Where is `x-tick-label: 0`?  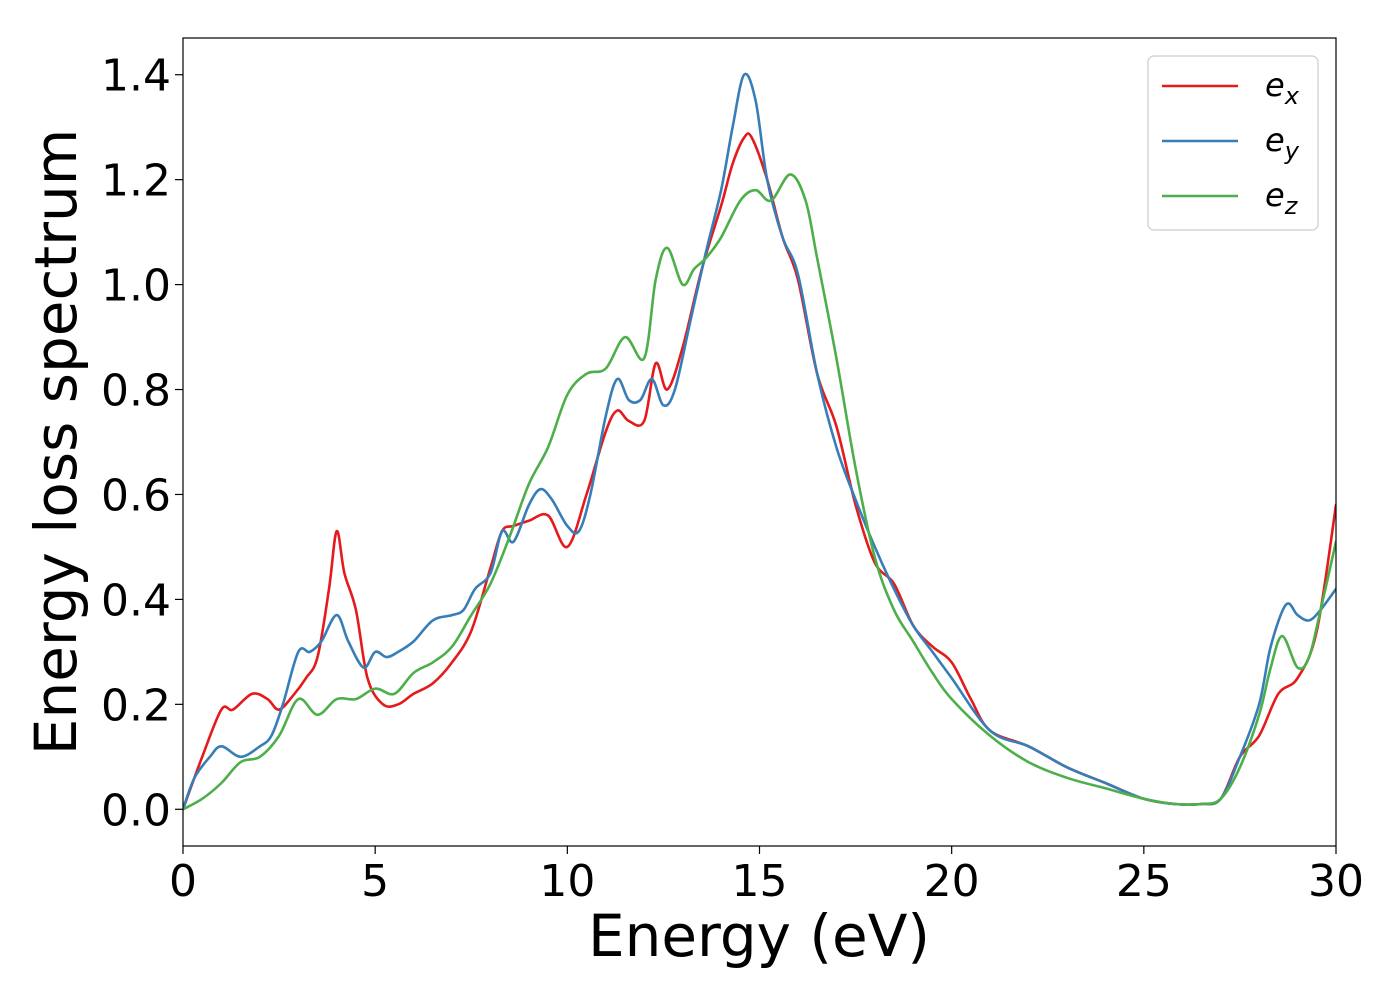
x-tick-label: 0 is located at coordinates (183, 881).